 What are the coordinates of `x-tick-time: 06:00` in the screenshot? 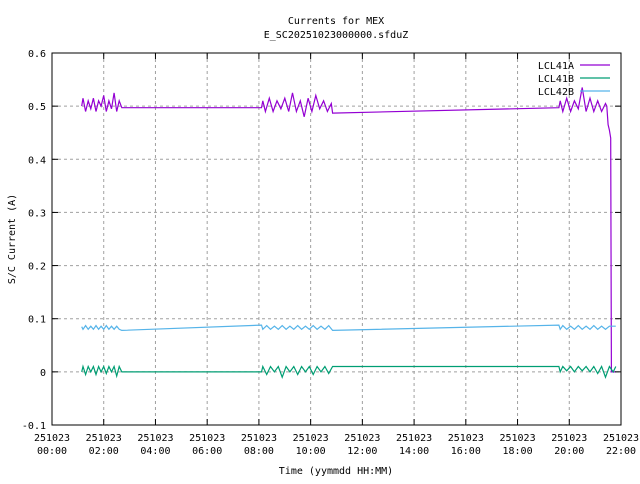 It's located at (207, 451).